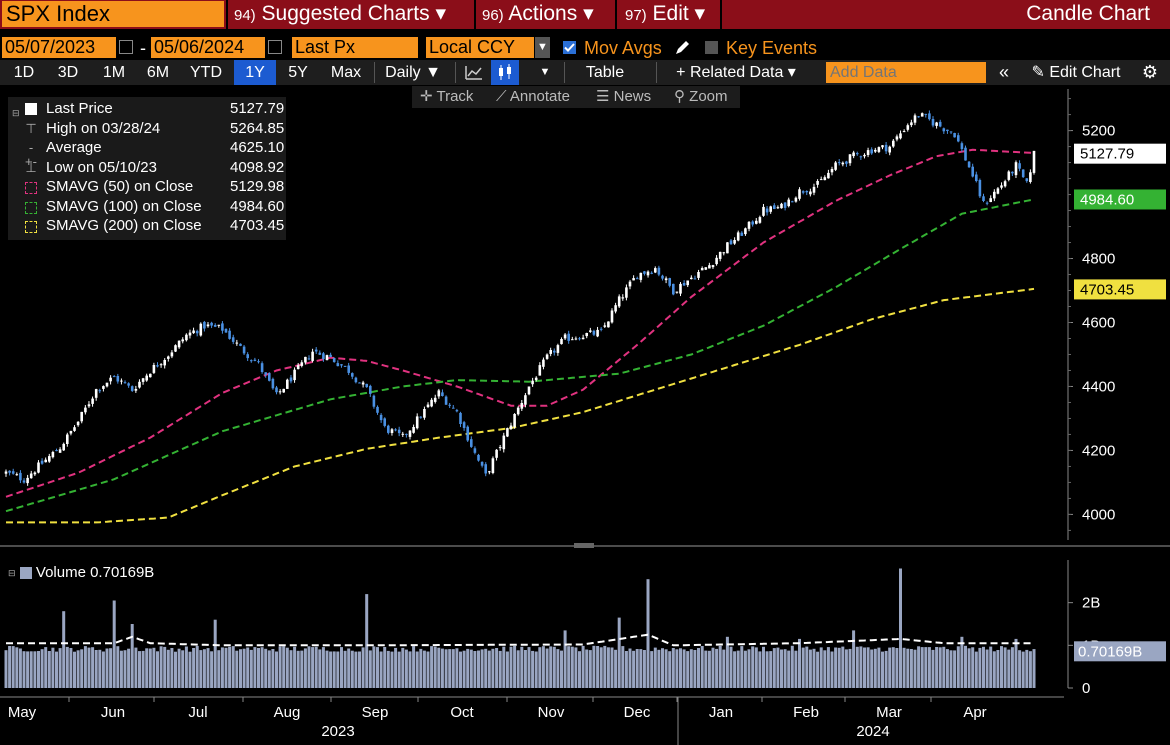 The image size is (1170, 745). What do you see at coordinates (665, 14) in the screenshot?
I see `edit-menu: 97) Edit ▾` at bounding box center [665, 14].